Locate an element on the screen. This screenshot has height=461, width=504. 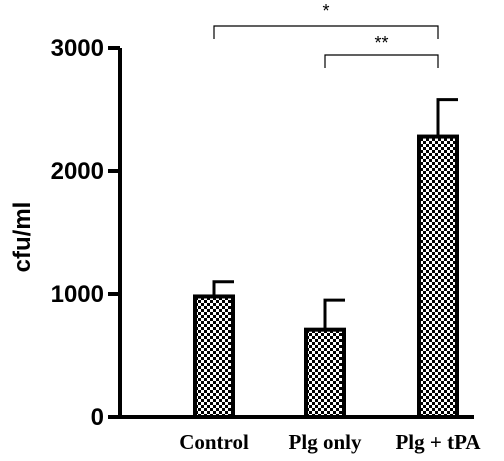
x-tick-label: Plg + tPA is located at coordinates (438, 442).